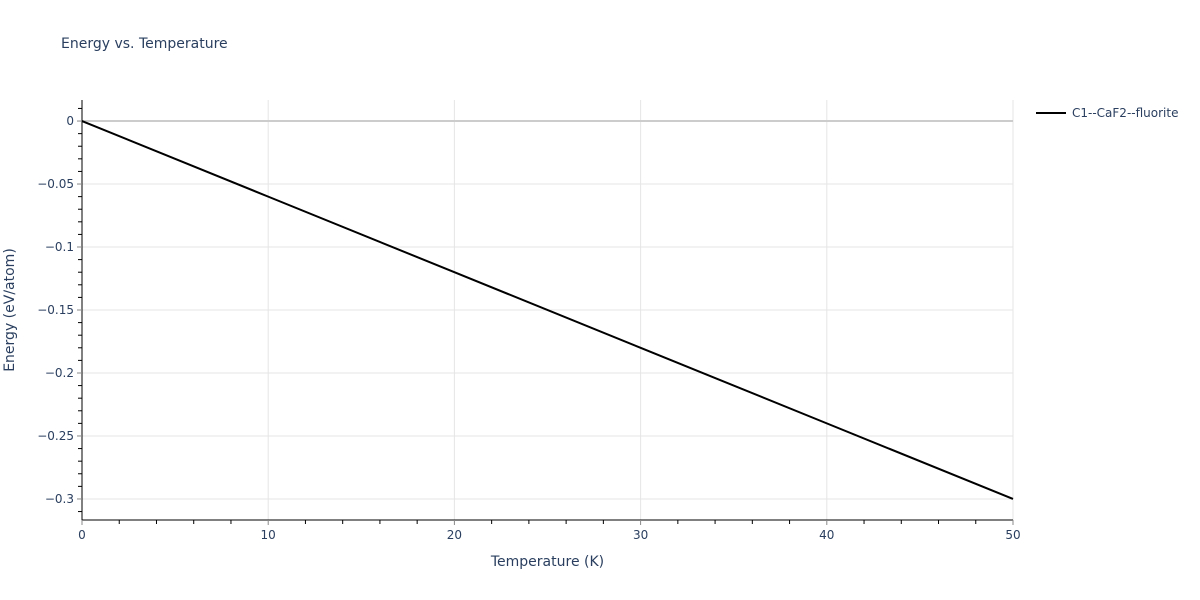 This screenshot has height=600, width=1200. Describe the element at coordinates (826, 535) in the screenshot. I see `x-tick-label: 40` at that location.